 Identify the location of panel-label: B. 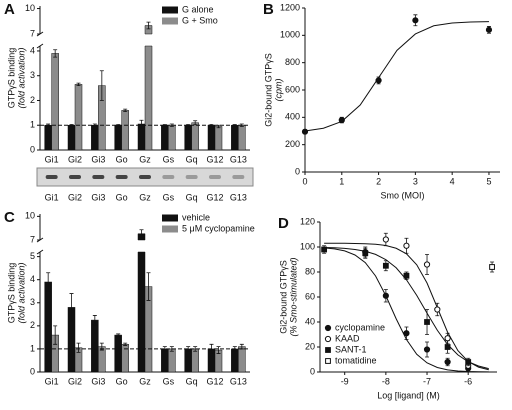
(268, 9).